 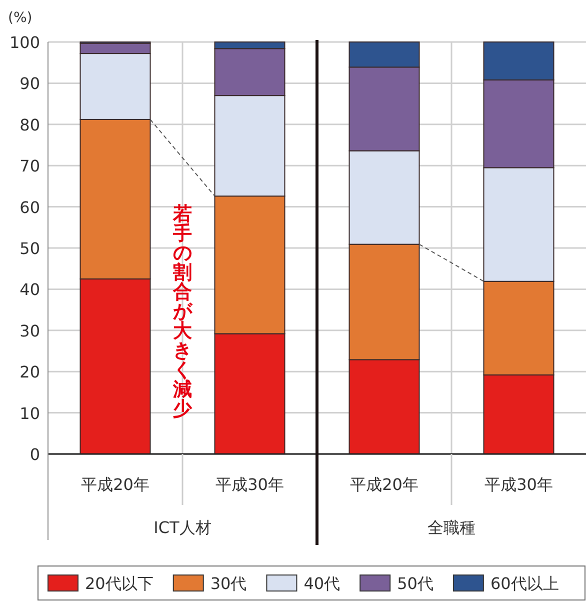 I want to click on legend-label: 50代, so click(x=415, y=583).